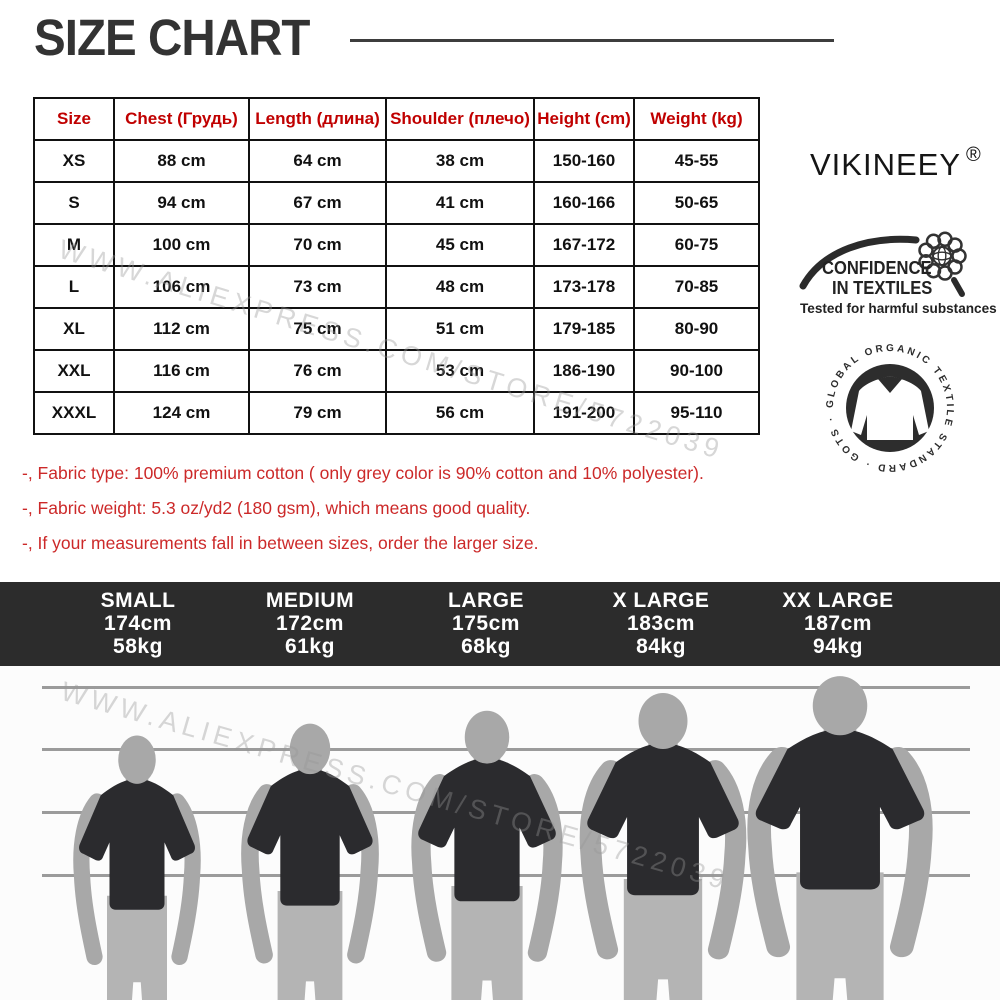 The image size is (1000, 1000). What do you see at coordinates (317, 329) in the screenshot?
I see `table-cell: 75 cm` at bounding box center [317, 329].